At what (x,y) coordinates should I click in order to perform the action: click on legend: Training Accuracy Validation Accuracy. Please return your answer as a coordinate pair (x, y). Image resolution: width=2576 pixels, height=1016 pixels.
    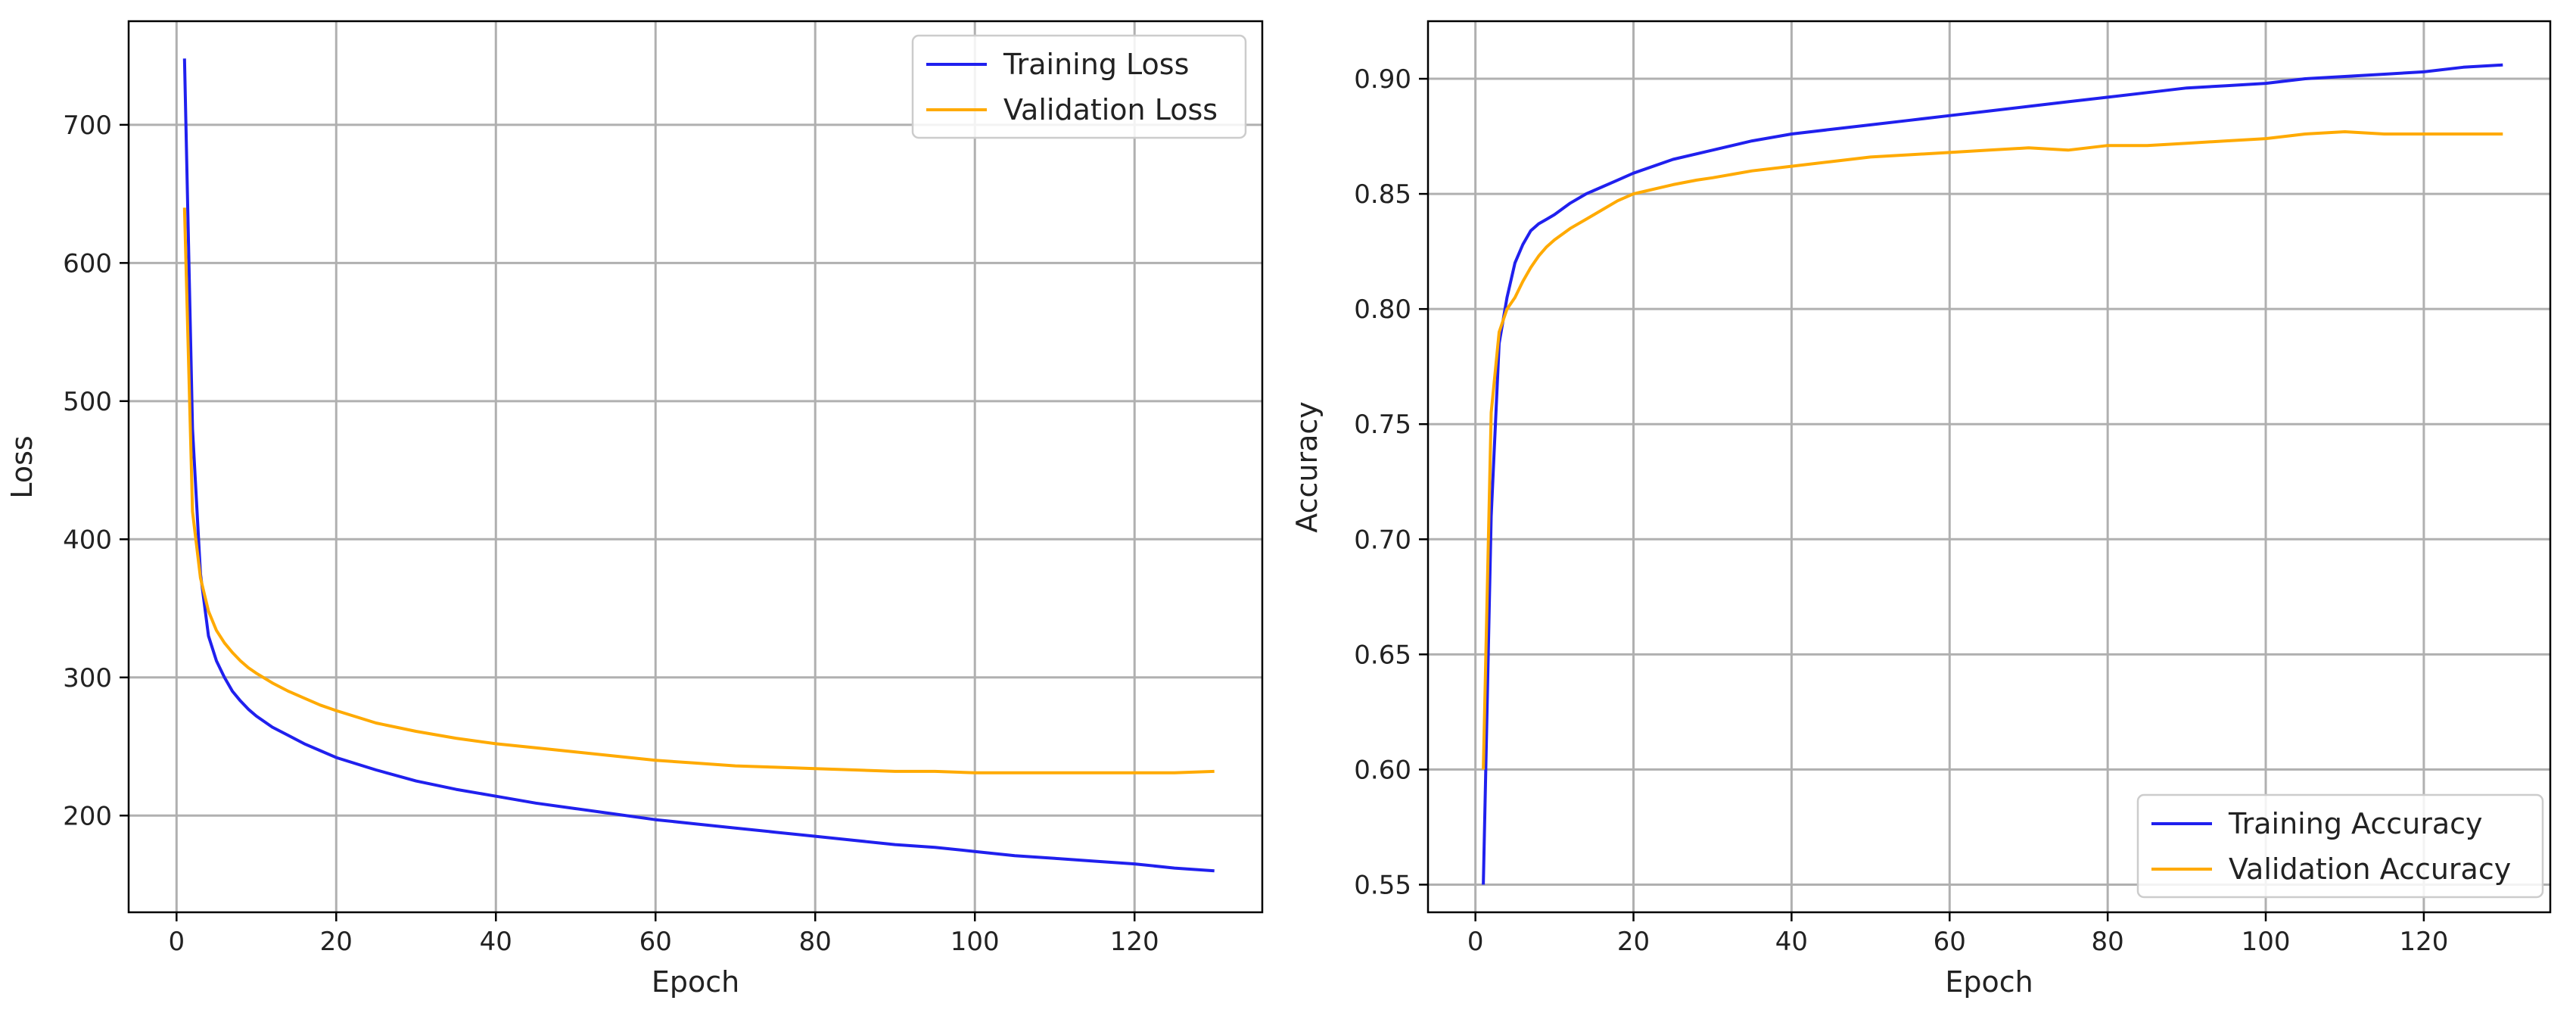
    Looking at the image, I should click on (2340, 846).